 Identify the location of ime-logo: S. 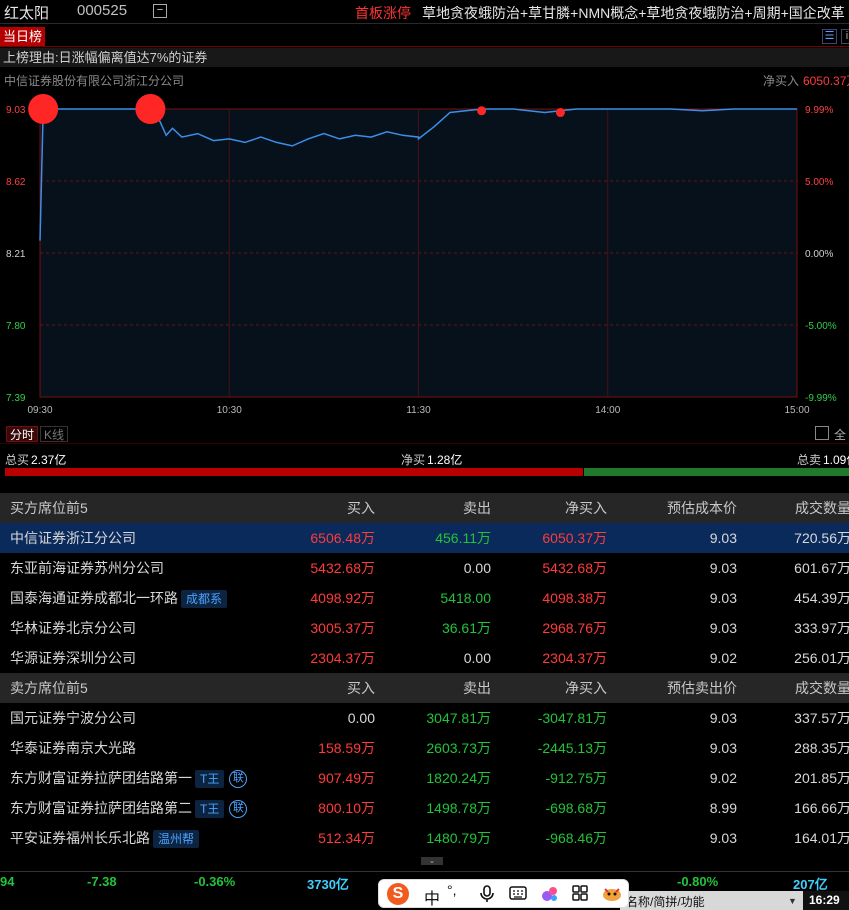
(398, 894).